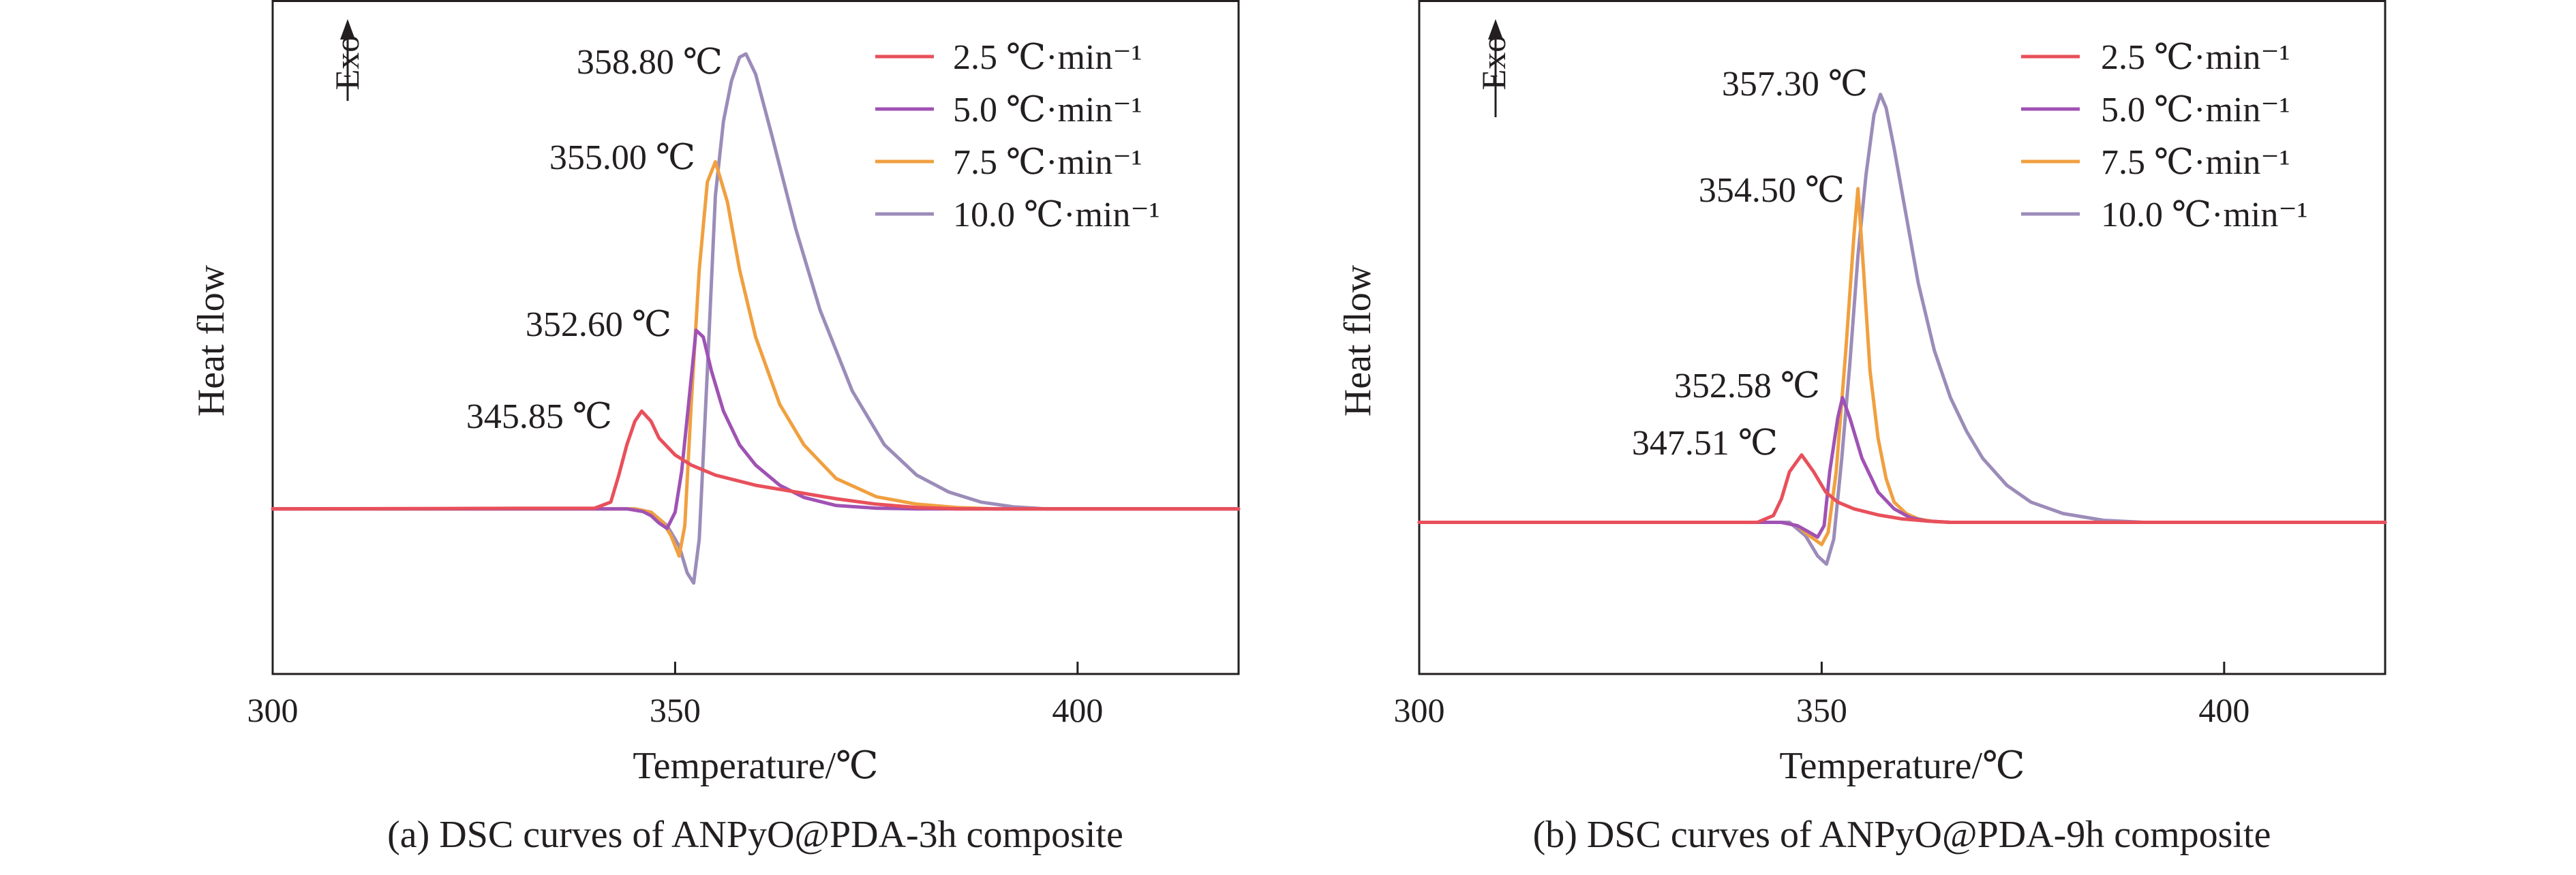 The height and width of the screenshot is (875, 2576). Describe the element at coordinates (622, 157) in the screenshot. I see `peak-annotation: 355.00 ℃` at that location.